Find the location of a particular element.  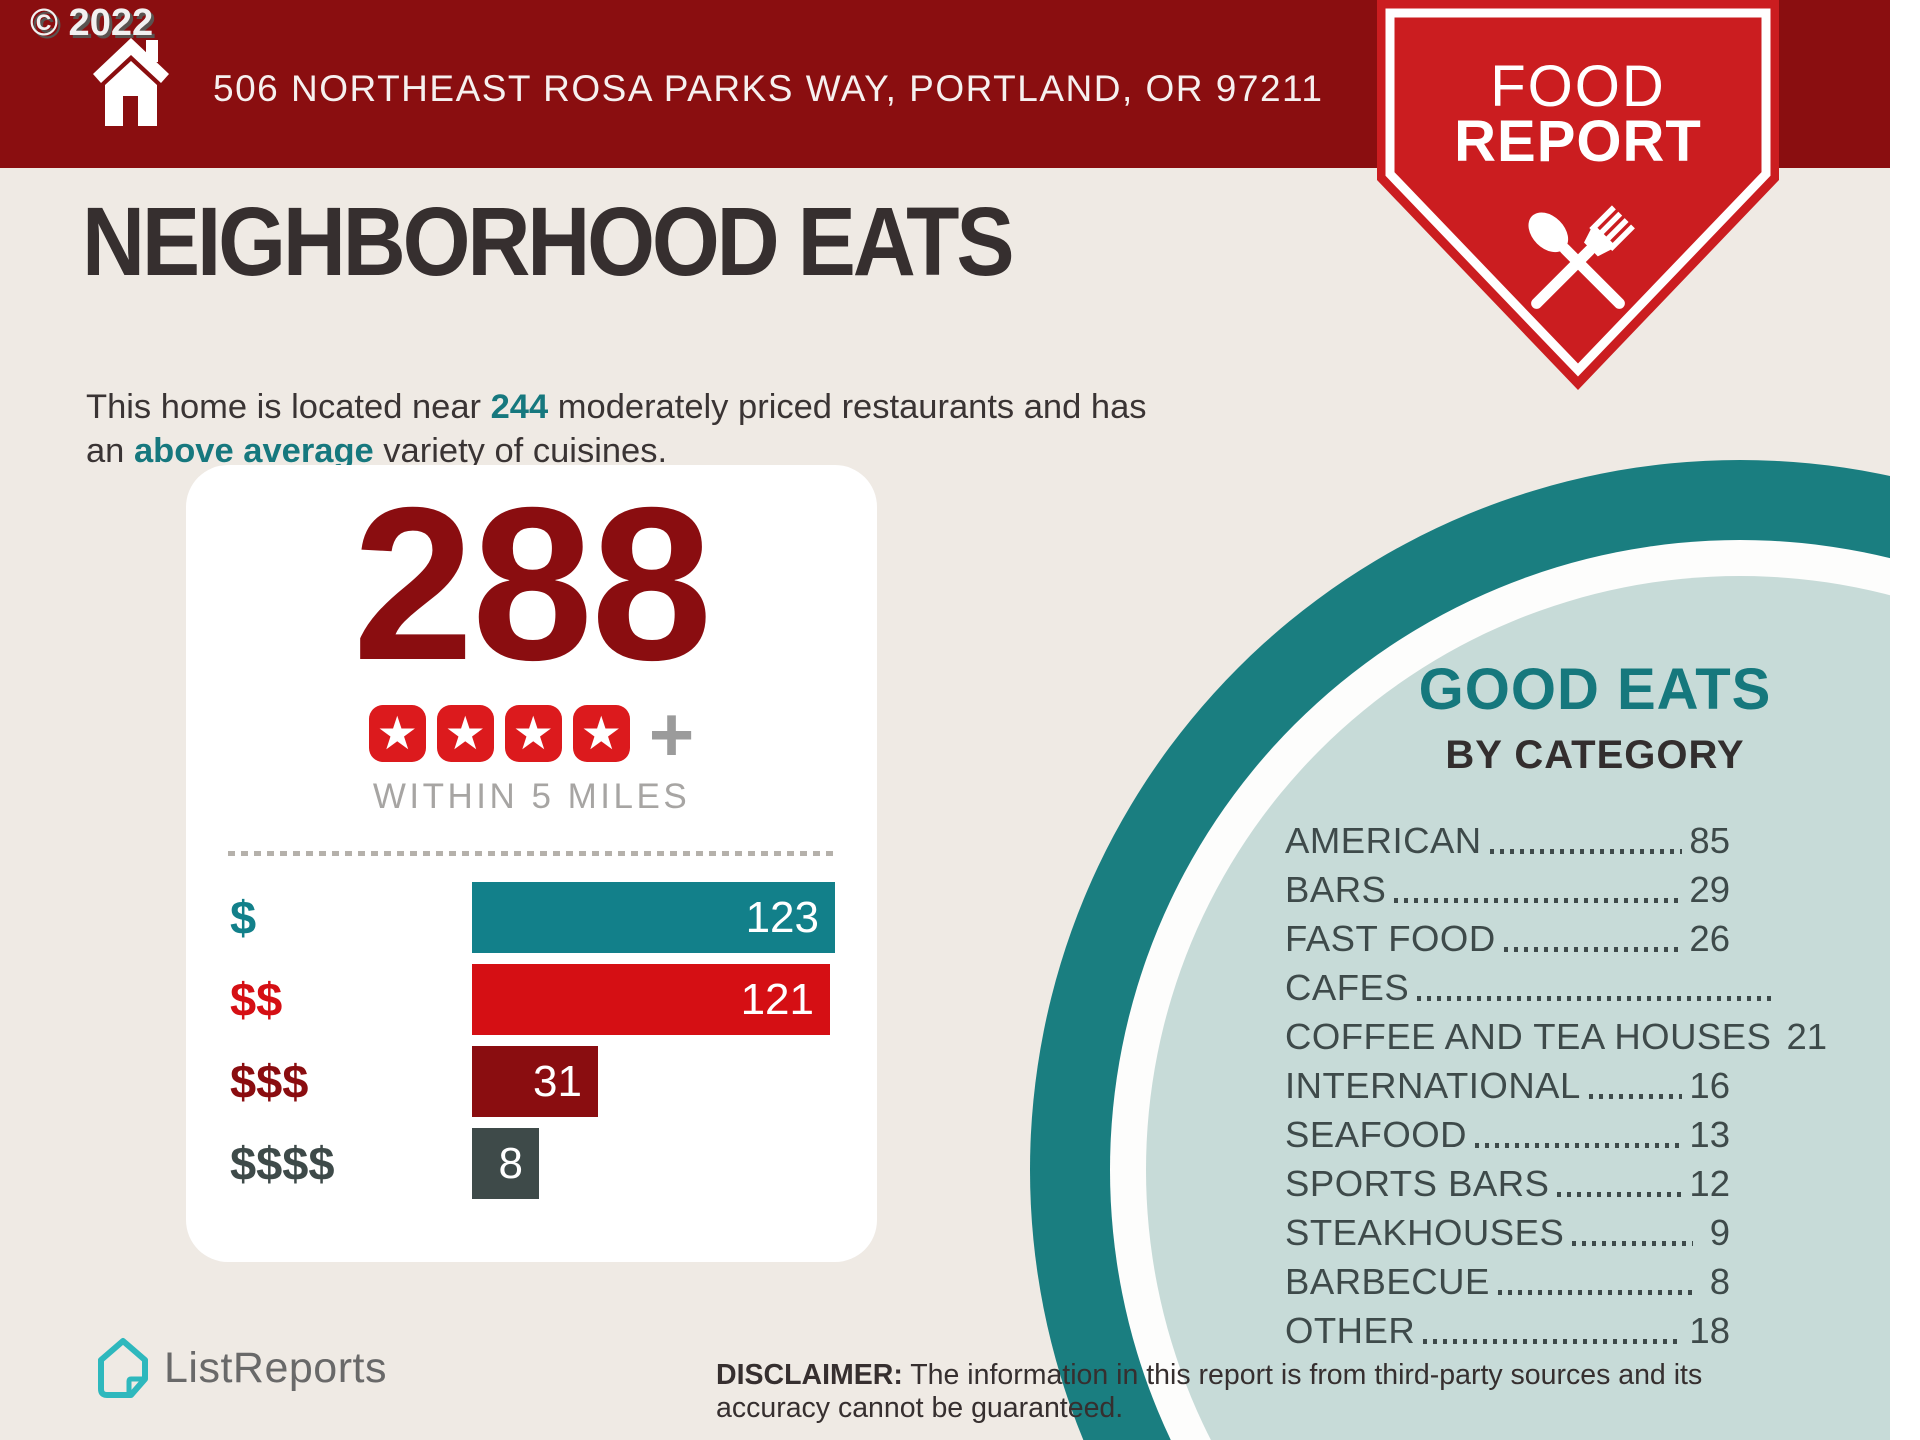

category-value: 9 is located at coordinates (1719, 1232).